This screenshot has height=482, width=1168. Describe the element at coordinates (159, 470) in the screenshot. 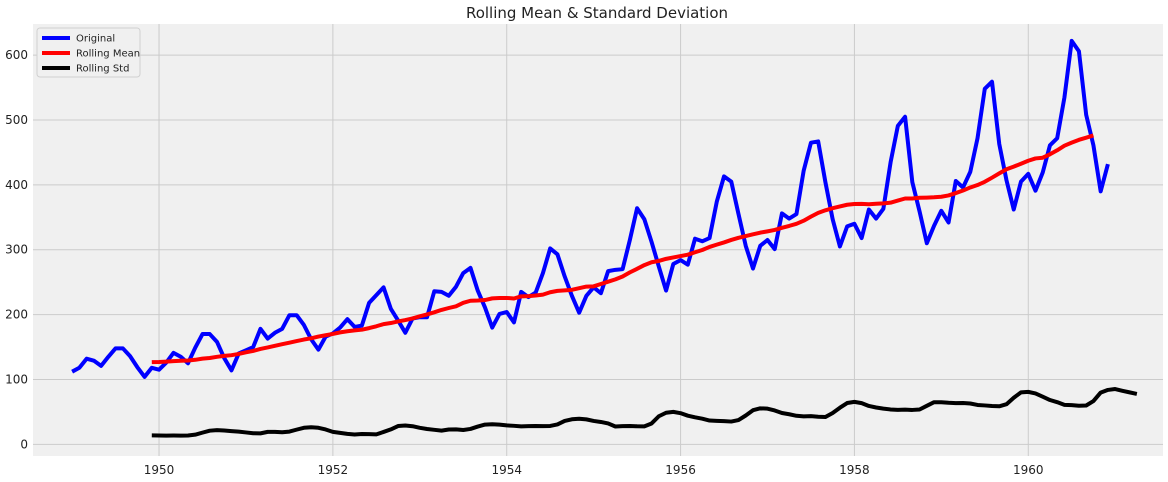

I see `x-tick-label: 1950` at that location.